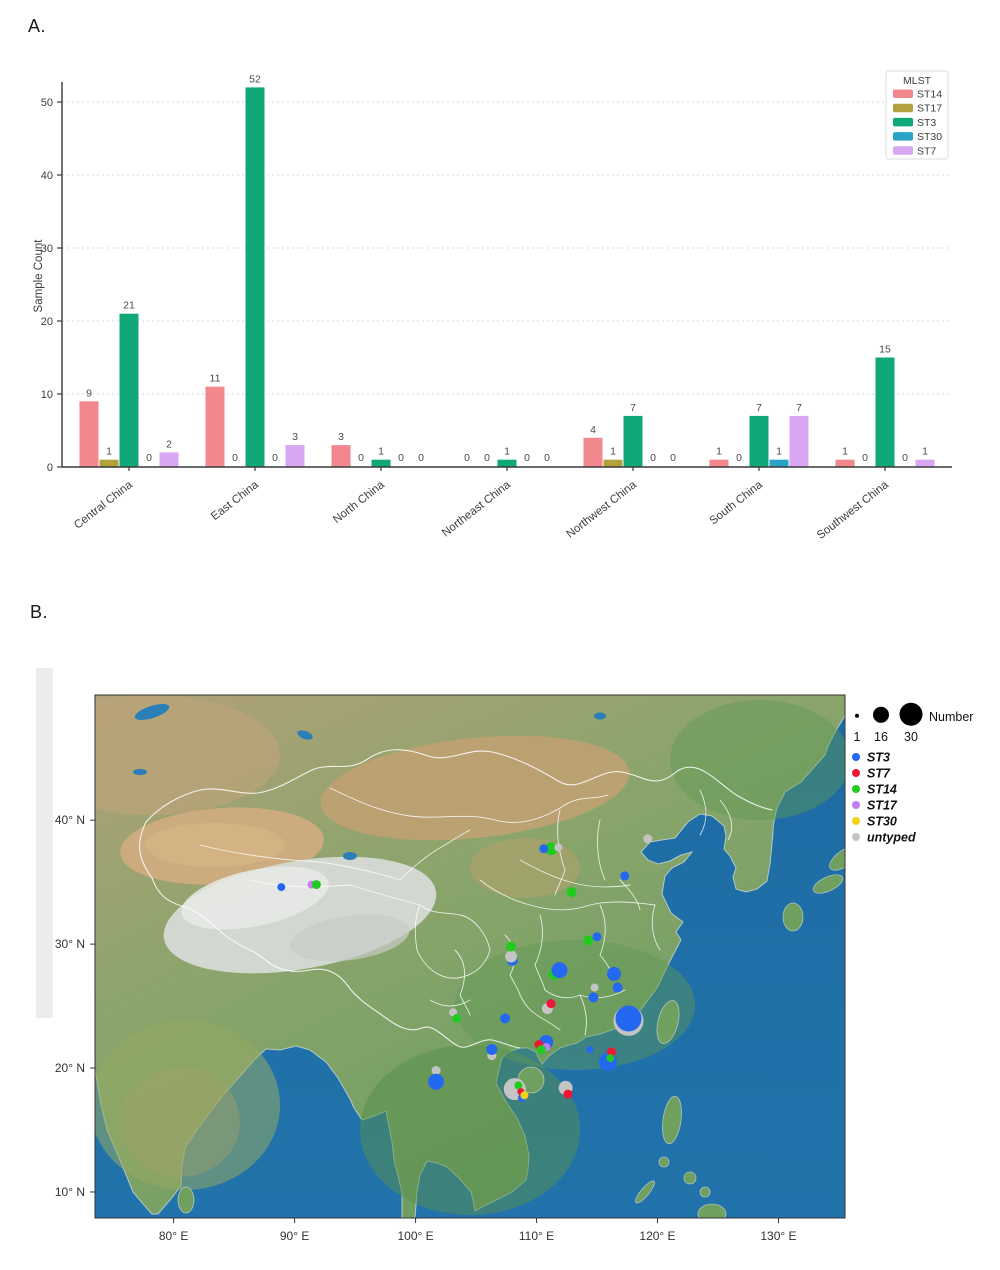 This screenshot has width=1000, height=1270. Describe the element at coordinates (140, 772) in the screenshot. I see `lake-issyk-kul` at that location.